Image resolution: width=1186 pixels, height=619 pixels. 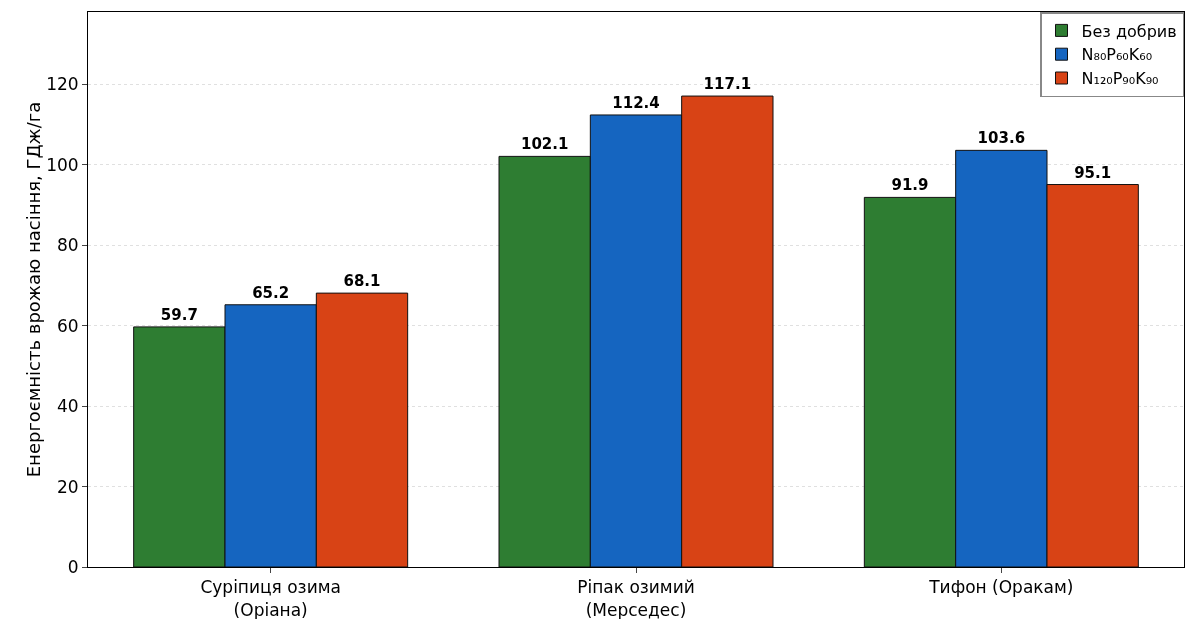 What do you see at coordinates (636, 102) in the screenshot?
I see `data-label: 112.4` at bounding box center [636, 102].